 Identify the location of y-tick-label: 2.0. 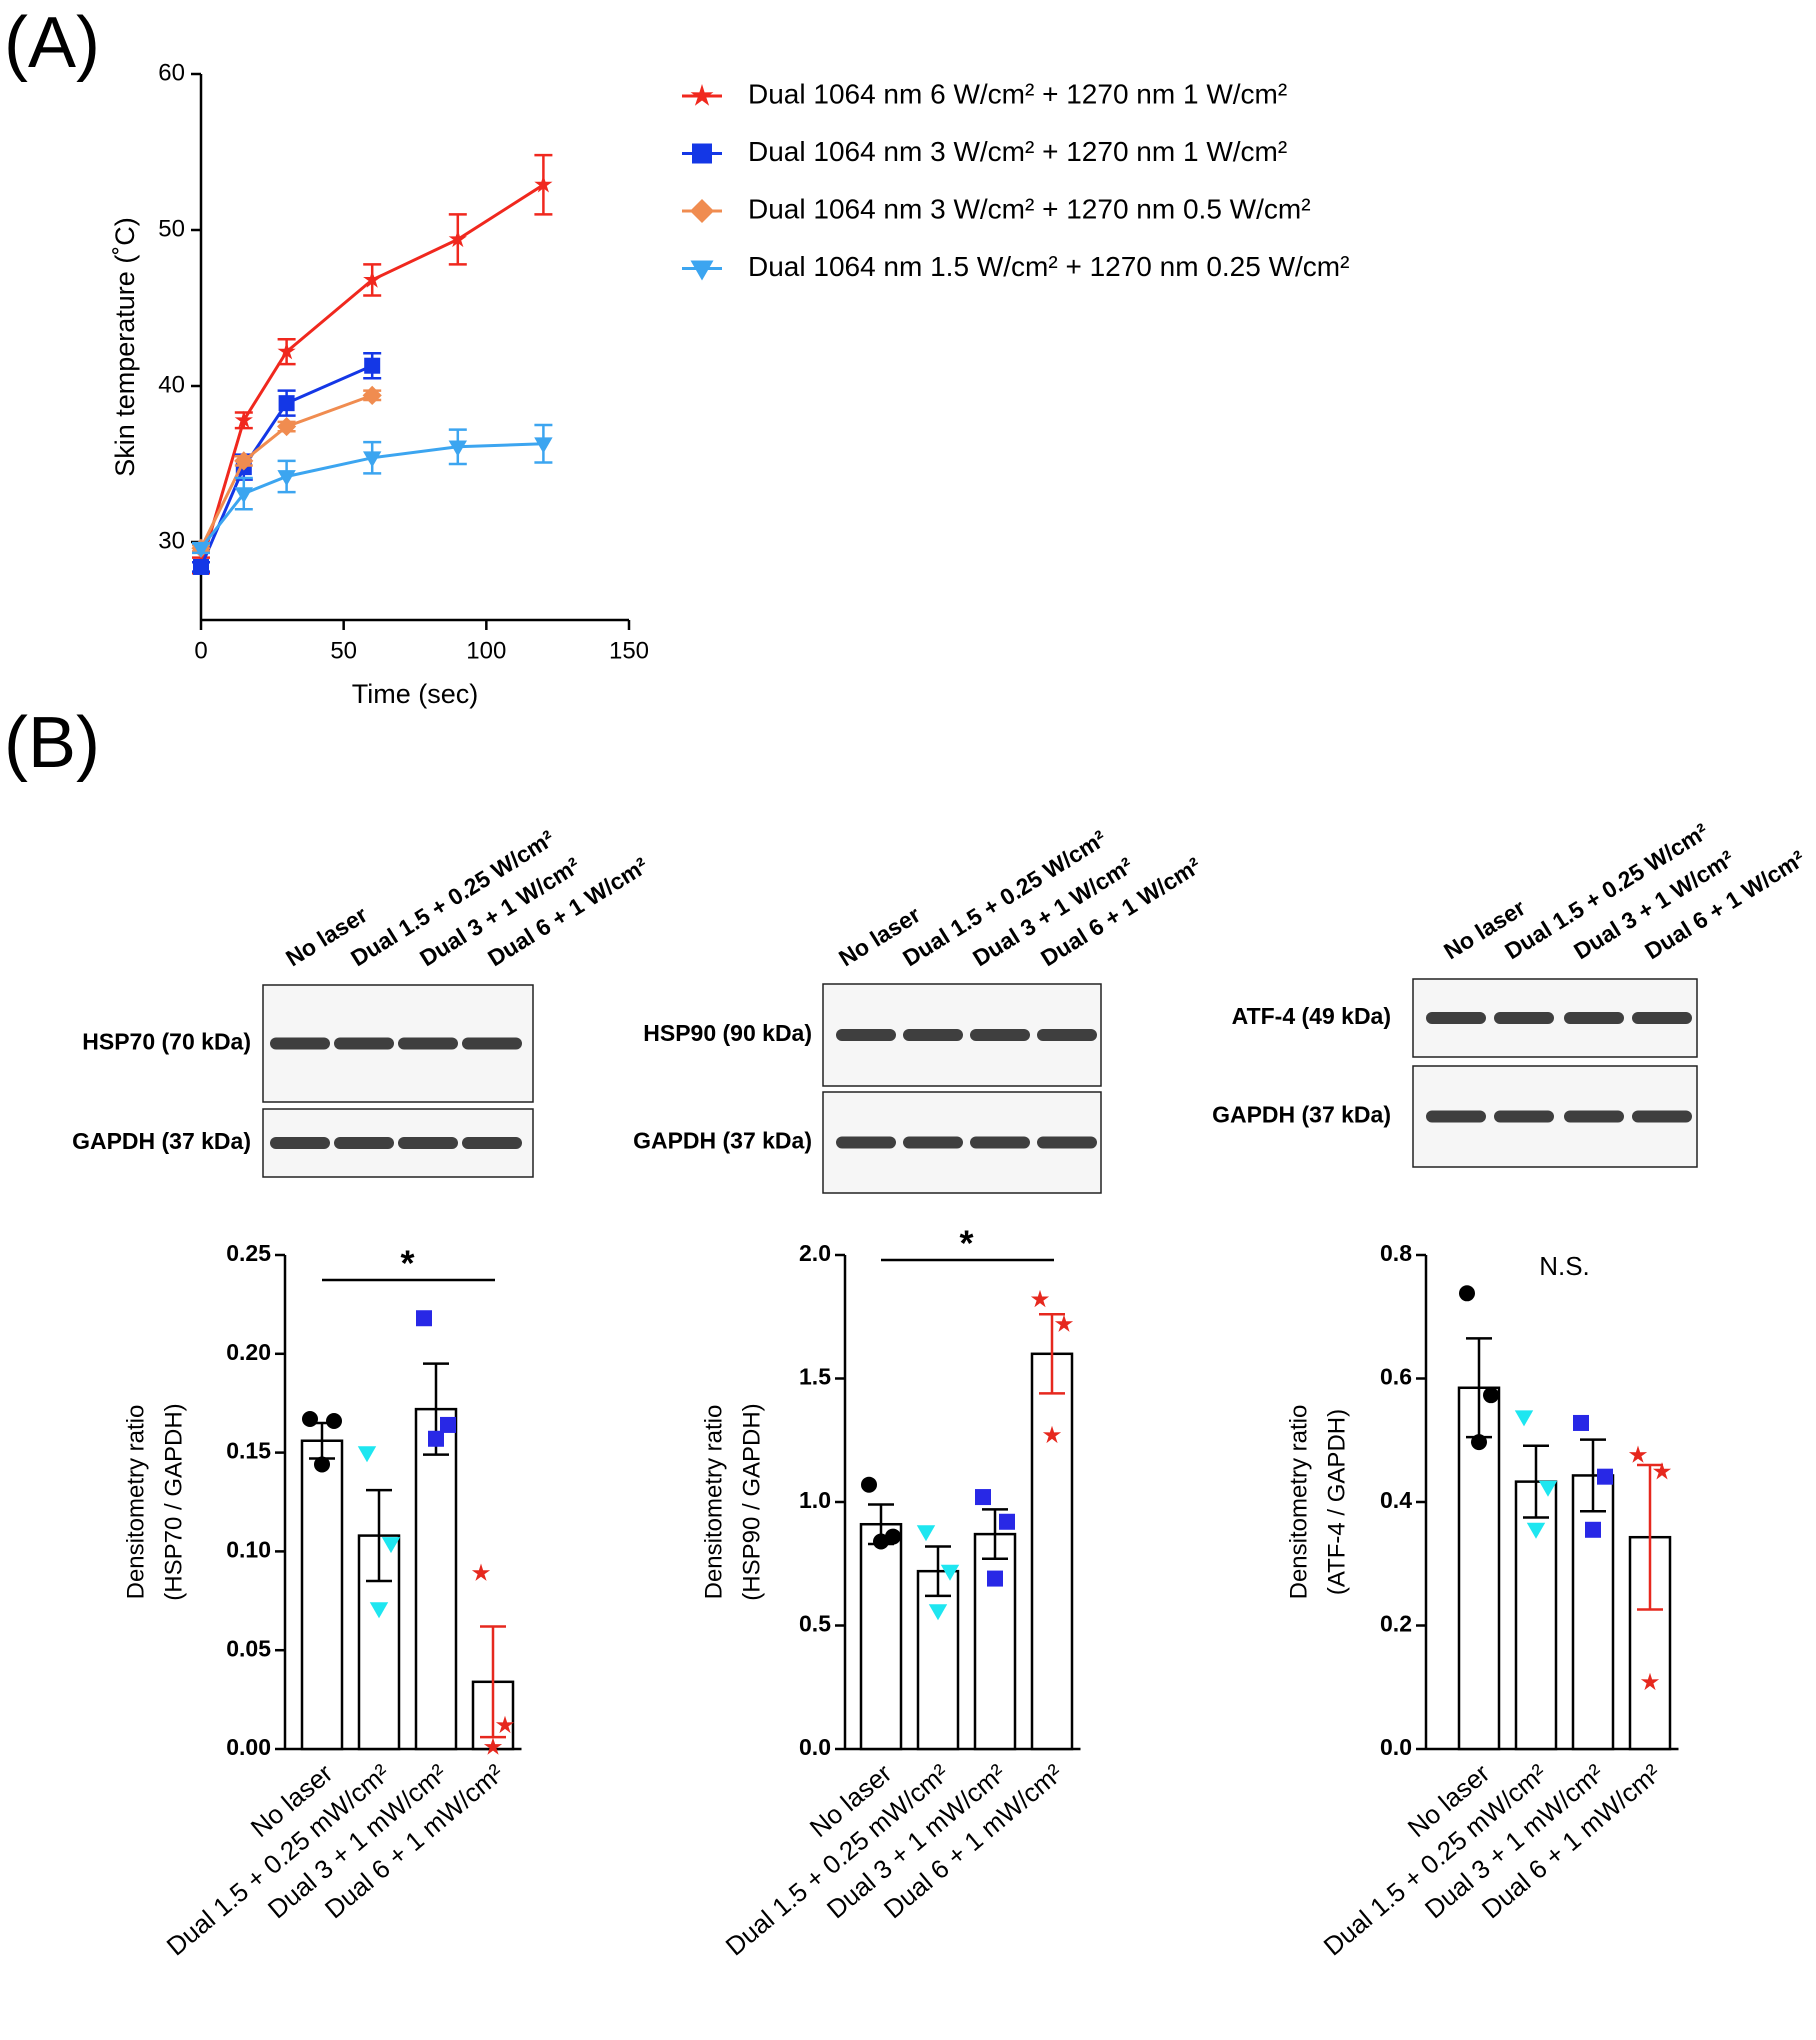
(815, 1253).